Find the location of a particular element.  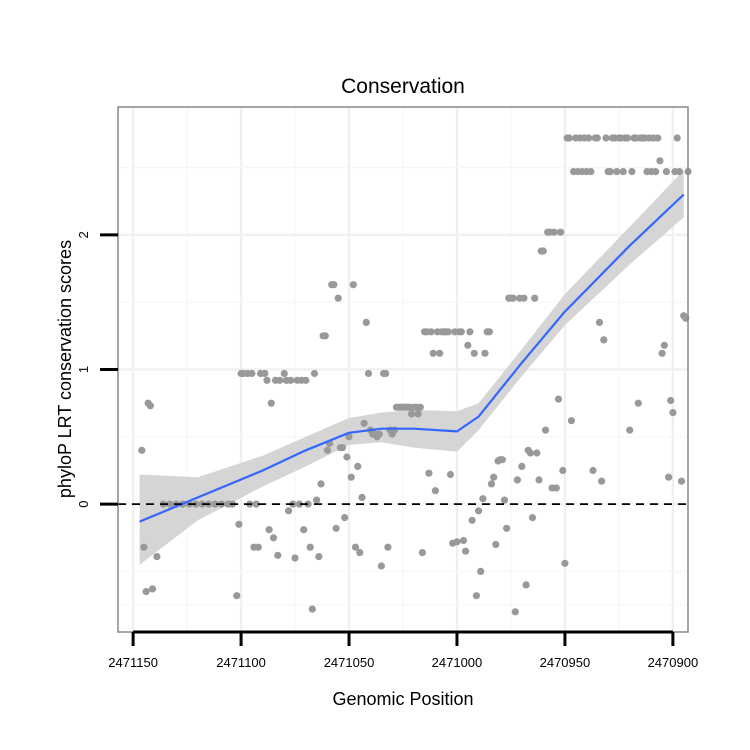

x-tick-label-0: 2471150 is located at coordinates (133, 662).